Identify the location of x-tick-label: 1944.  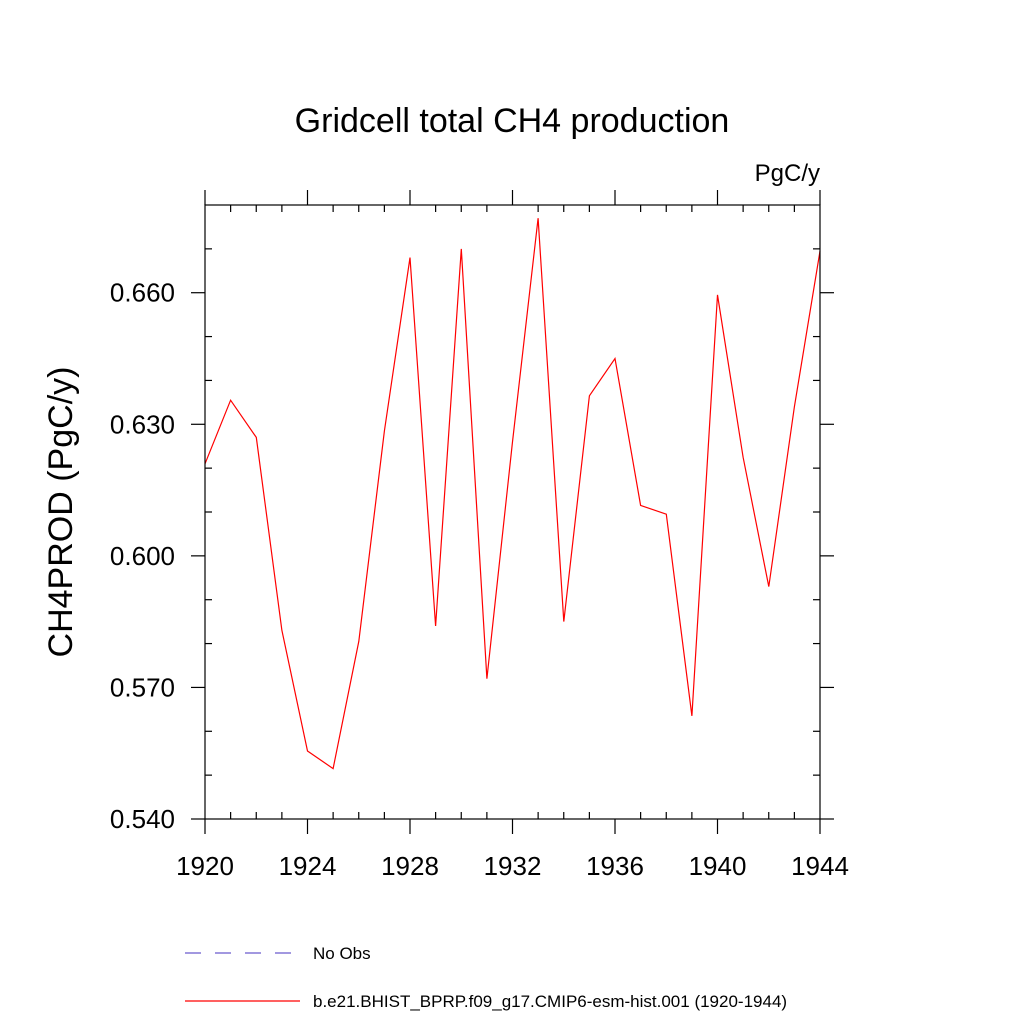
(820, 866).